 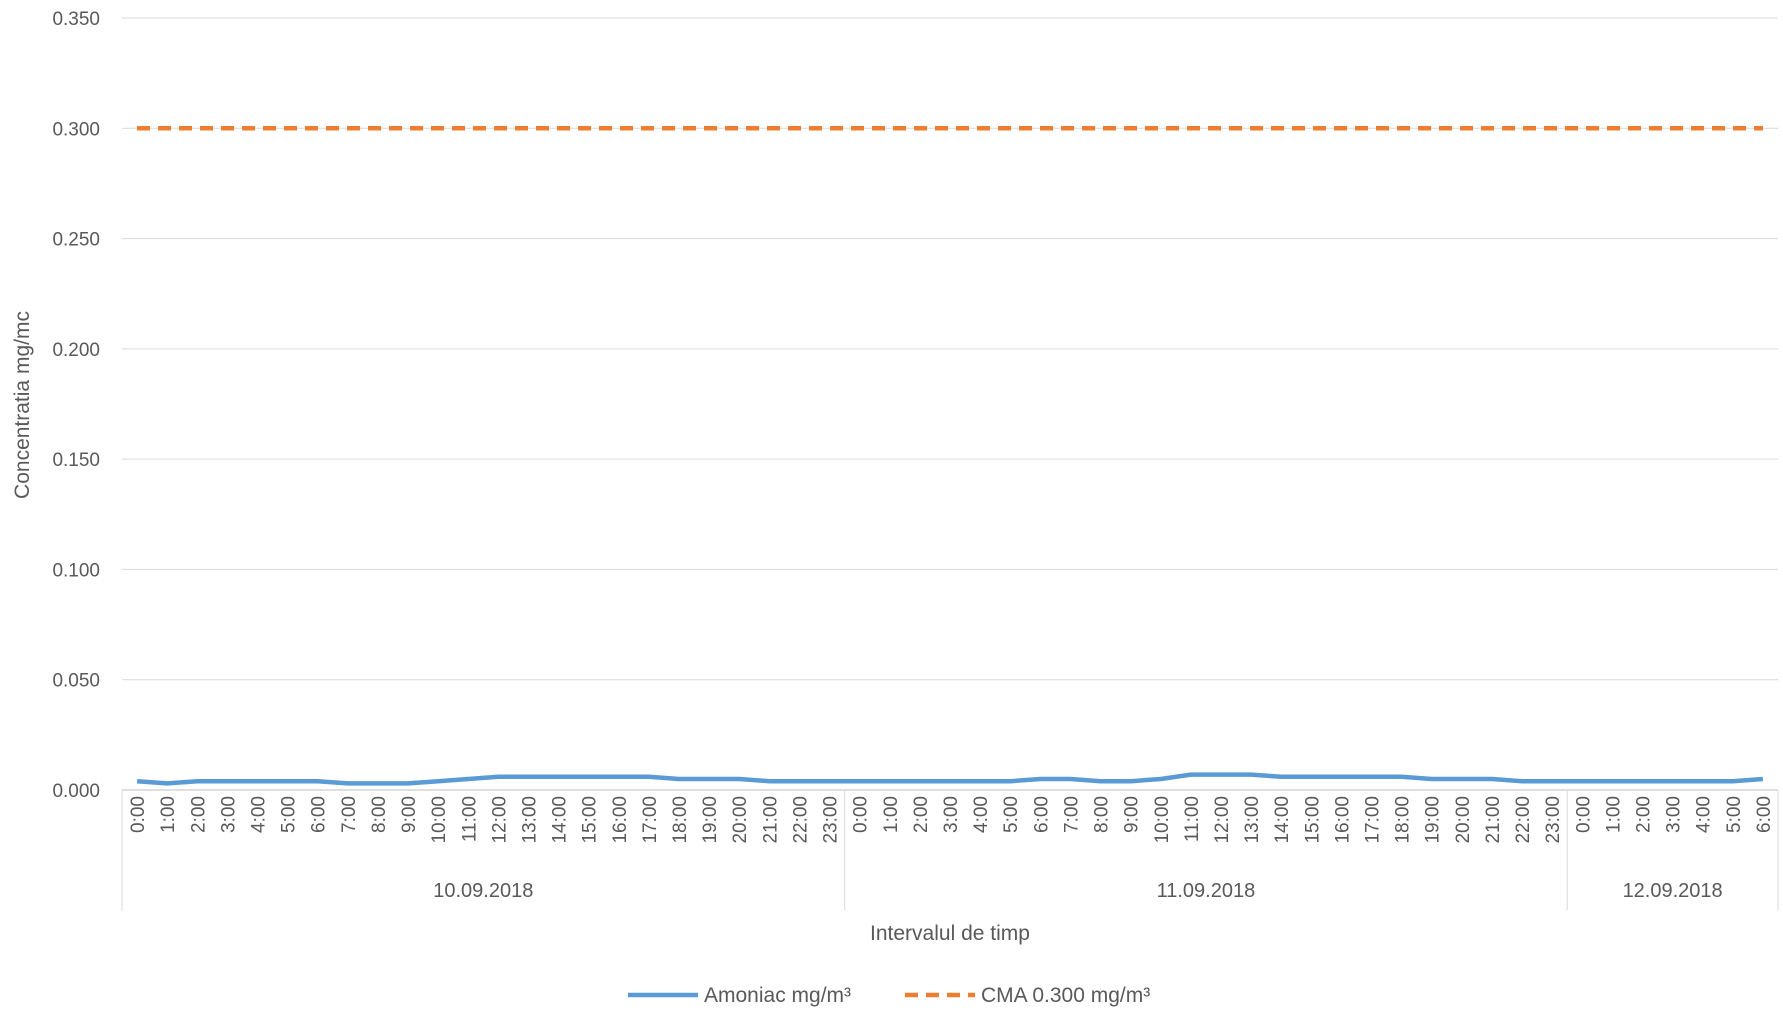 I want to click on series-line-amoniac, so click(x=950, y=779).